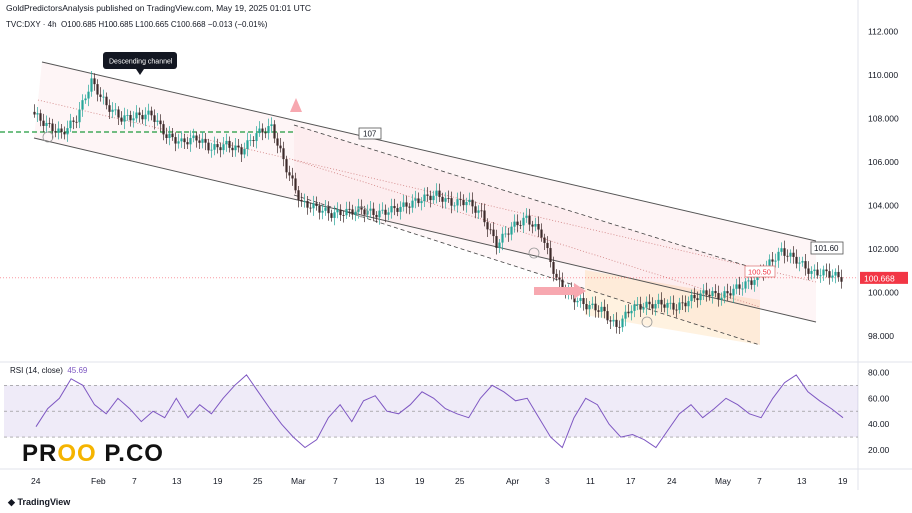 The height and width of the screenshot is (513, 912). I want to click on level-101-60-label: 101.60, so click(826, 248).